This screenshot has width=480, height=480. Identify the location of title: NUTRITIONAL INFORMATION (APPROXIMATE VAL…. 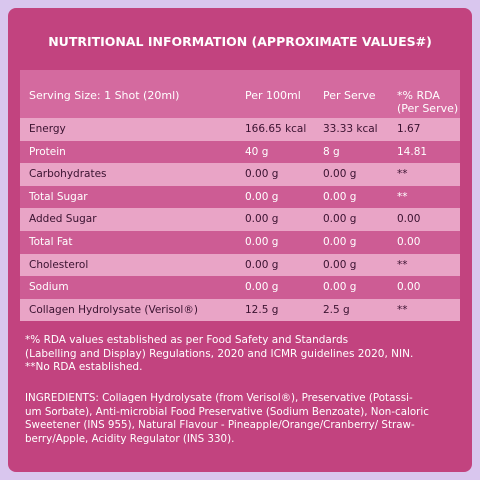
(240, 41).